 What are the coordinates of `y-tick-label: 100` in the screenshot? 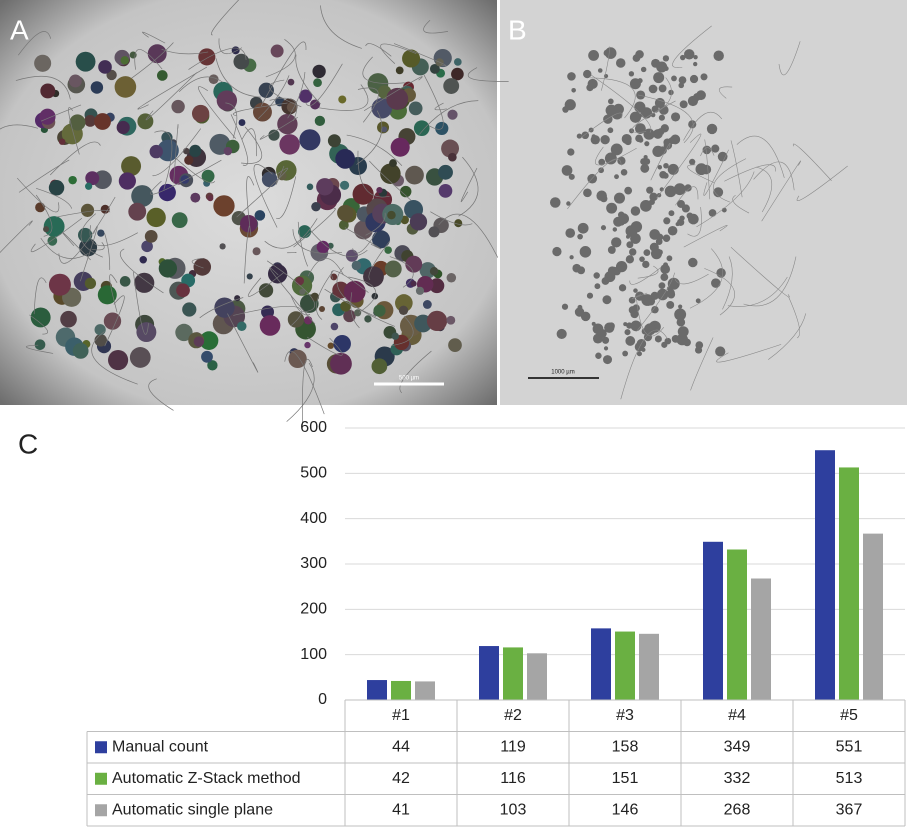 It's located at (313, 654).